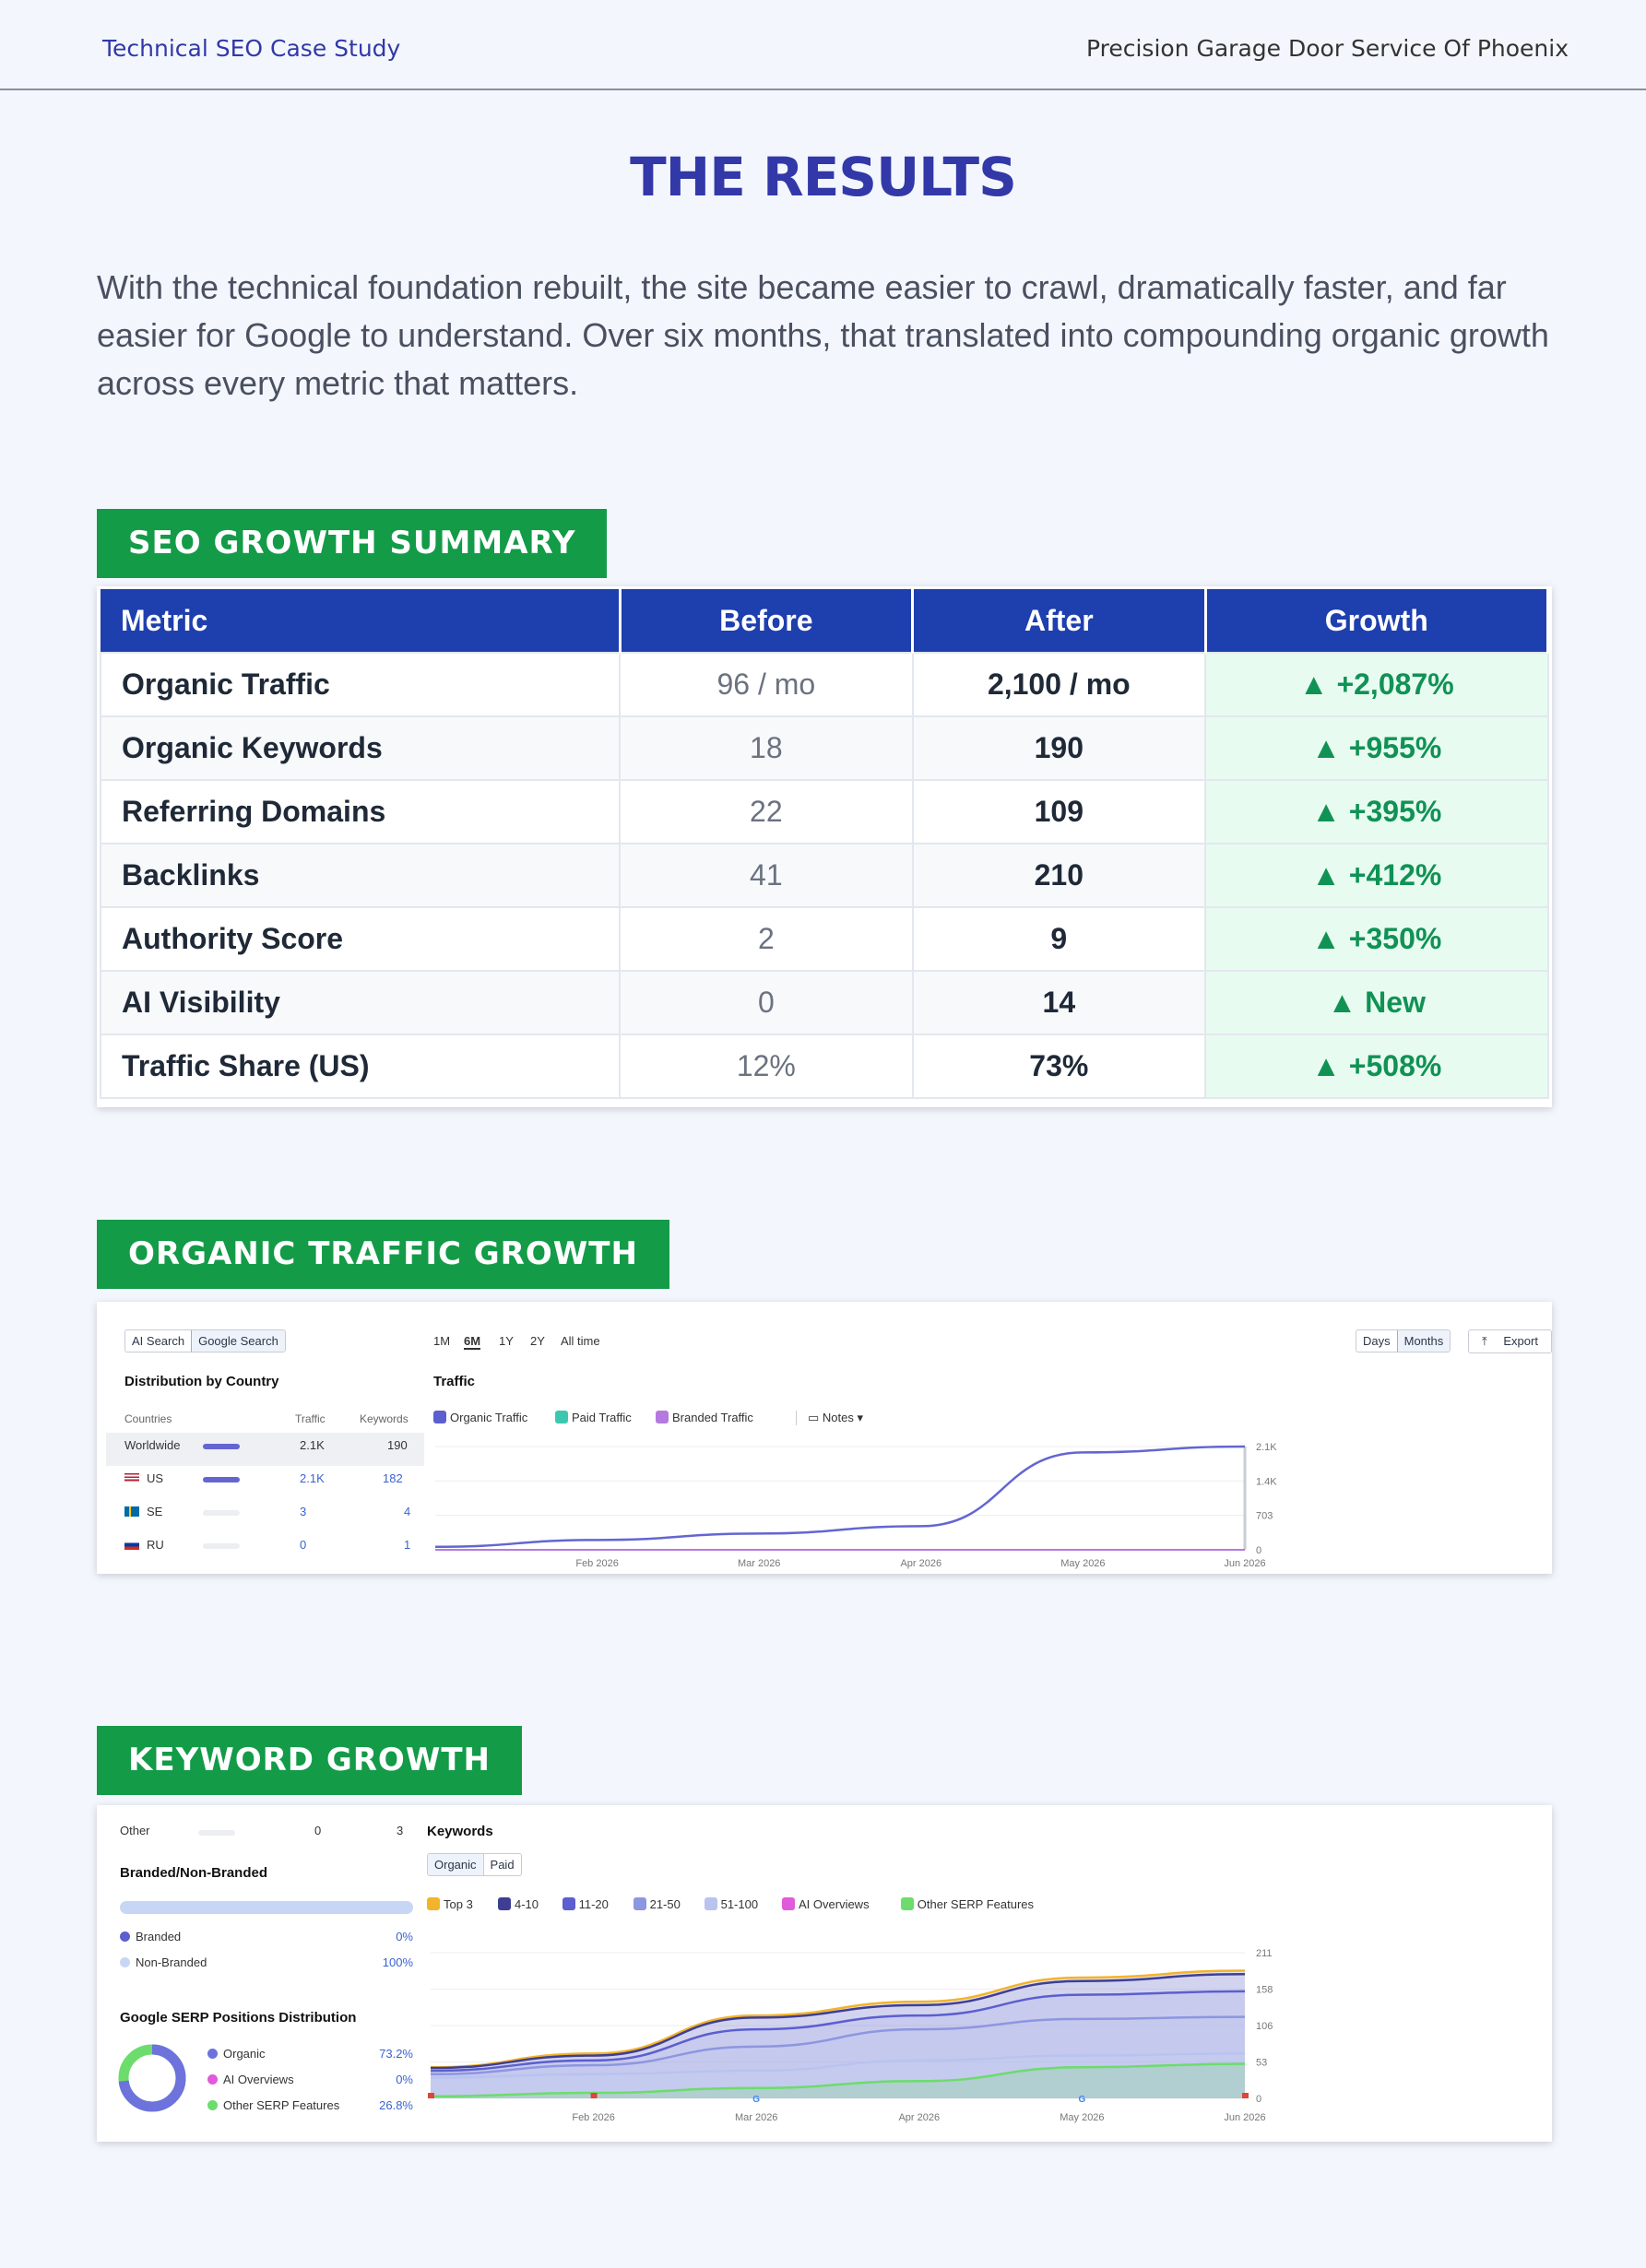 This screenshot has width=1646, height=2268. I want to click on range-tab: 1M, so click(442, 1341).